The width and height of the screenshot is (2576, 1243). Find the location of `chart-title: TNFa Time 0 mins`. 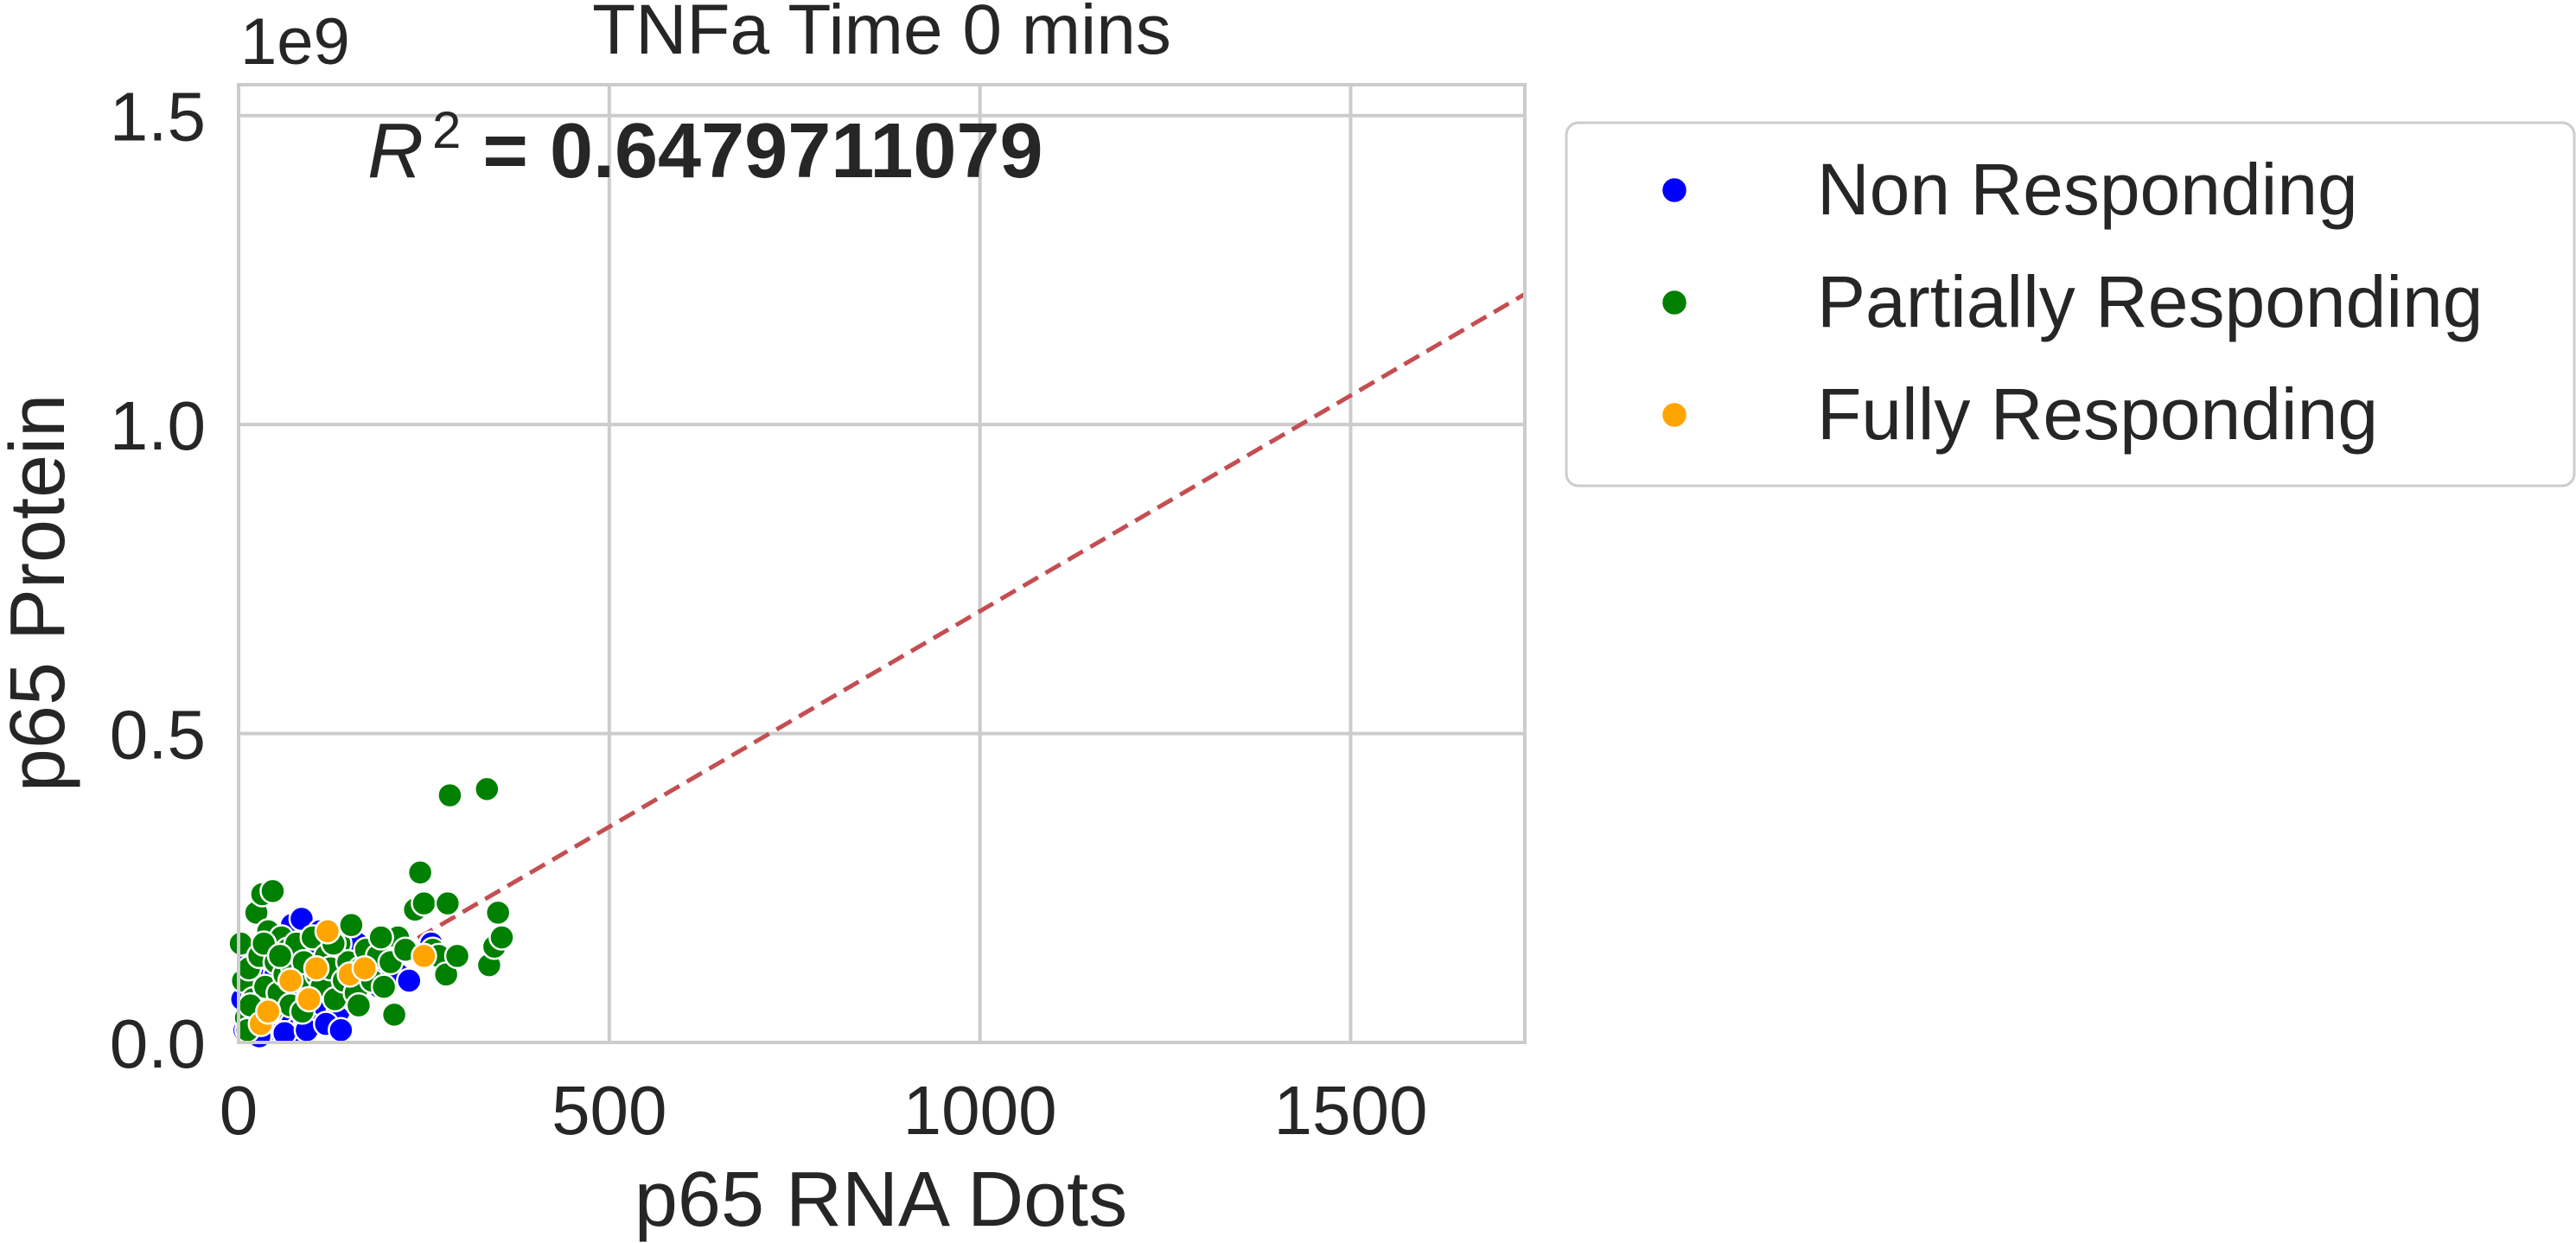

chart-title: TNFa Time 0 mins is located at coordinates (881, 34).